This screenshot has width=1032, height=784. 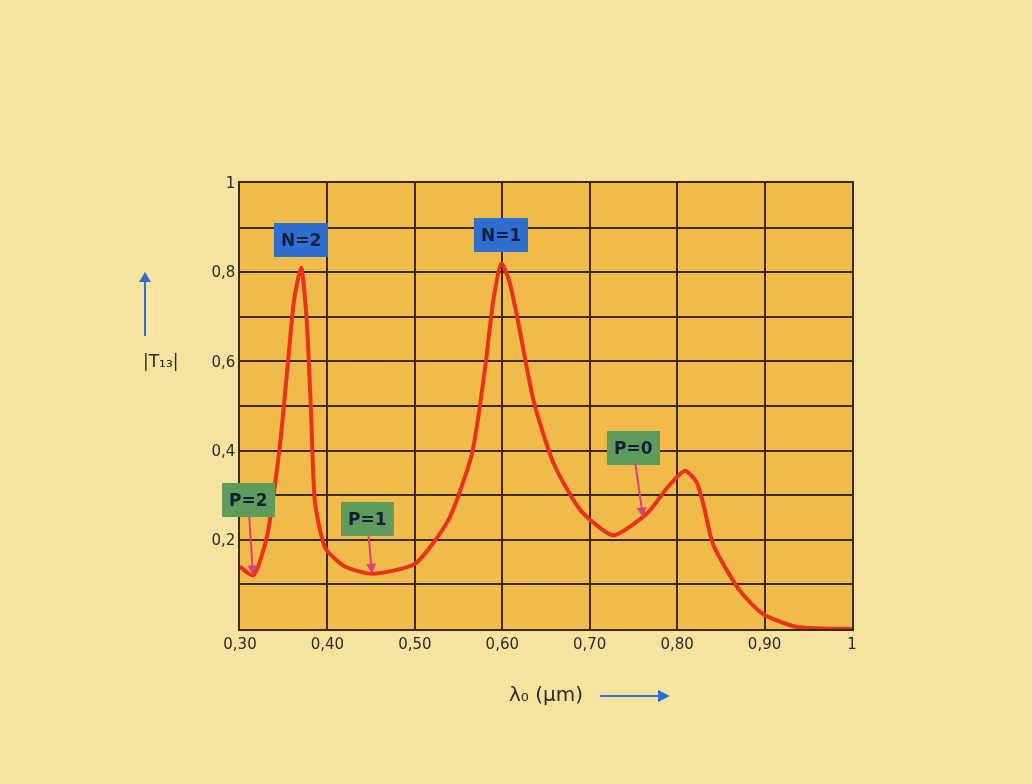 I want to click on y-tick-label: 0,8, so click(x=223, y=272).